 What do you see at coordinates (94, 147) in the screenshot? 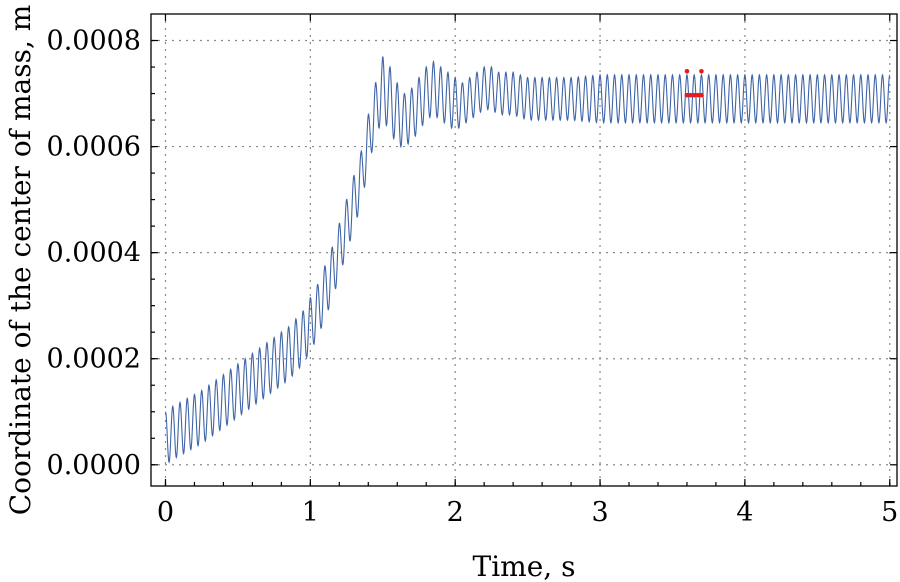
I see `y-tick-label: 0.0006` at bounding box center [94, 147].